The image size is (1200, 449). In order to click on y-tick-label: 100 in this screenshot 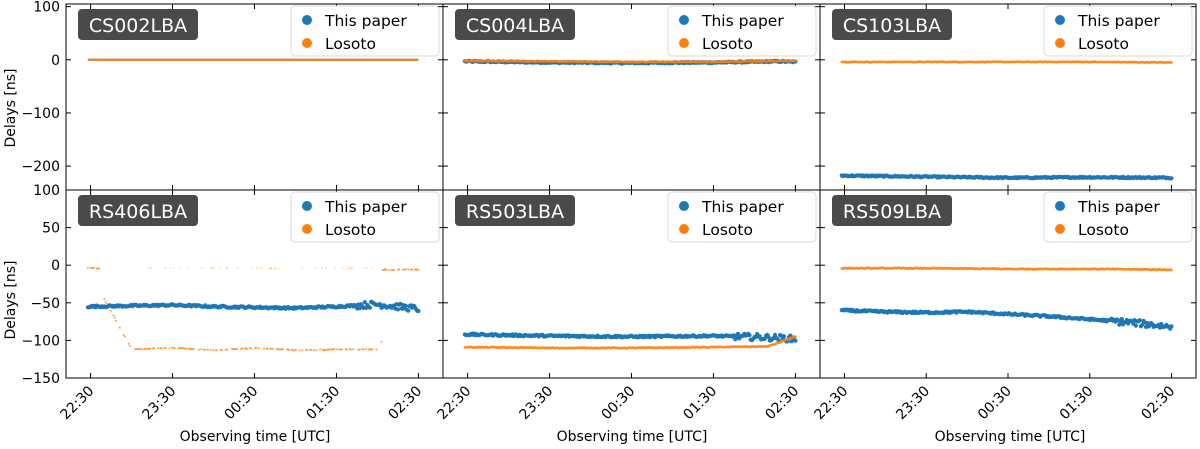, I will do `click(46, 8)`.